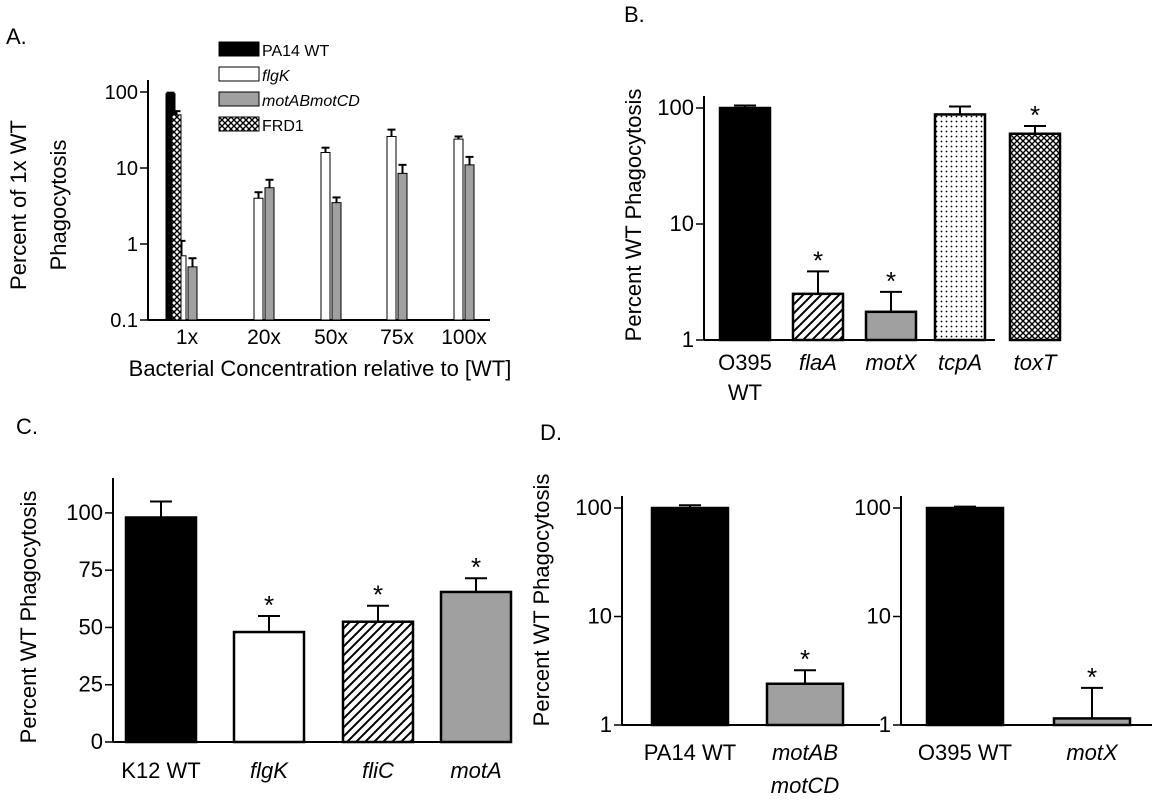  I want to click on x-tick-label: fliC, so click(378, 770).